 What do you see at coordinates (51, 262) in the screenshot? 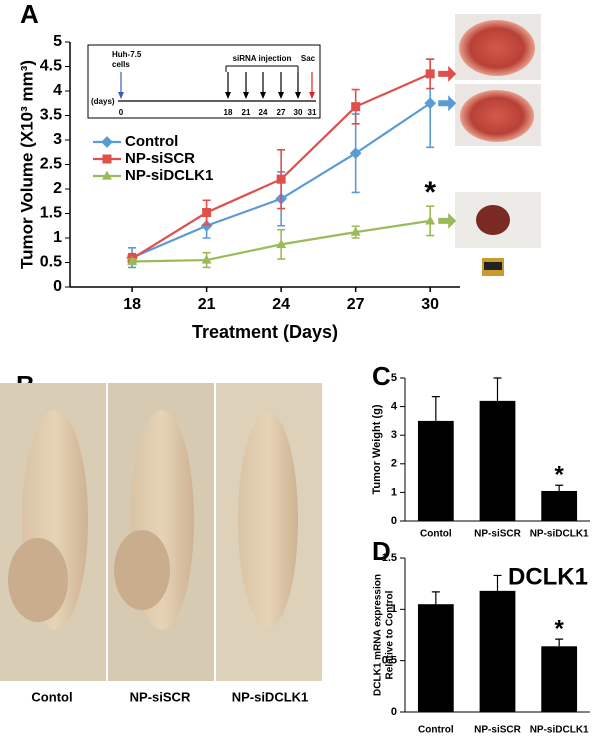
I see `y-tick-label: 0.5` at bounding box center [51, 262].